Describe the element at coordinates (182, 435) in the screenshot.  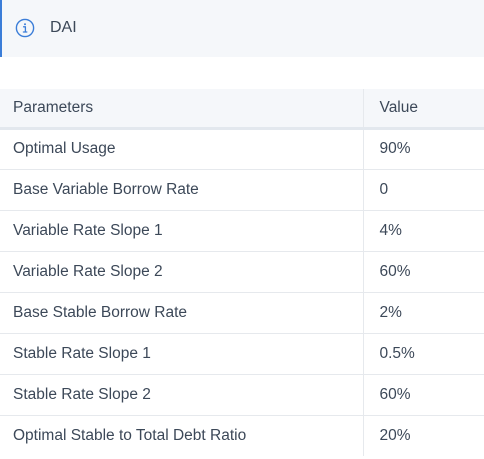
I see `param-name: Optimal Stable to Total Debt Ratio` at that location.